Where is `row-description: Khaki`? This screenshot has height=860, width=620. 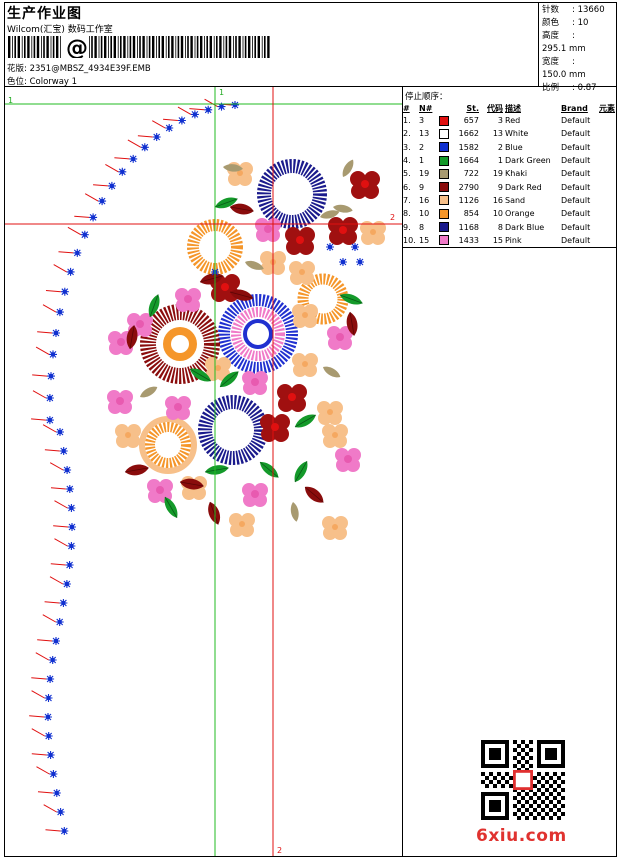 row-description: Khaki is located at coordinates (516, 174).